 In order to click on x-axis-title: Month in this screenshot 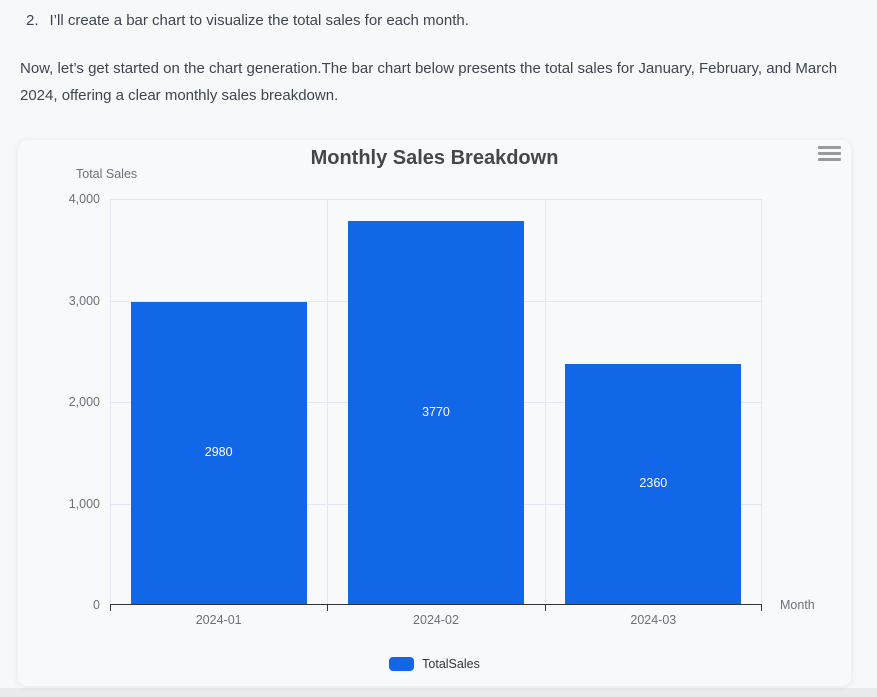, I will do `click(797, 605)`.